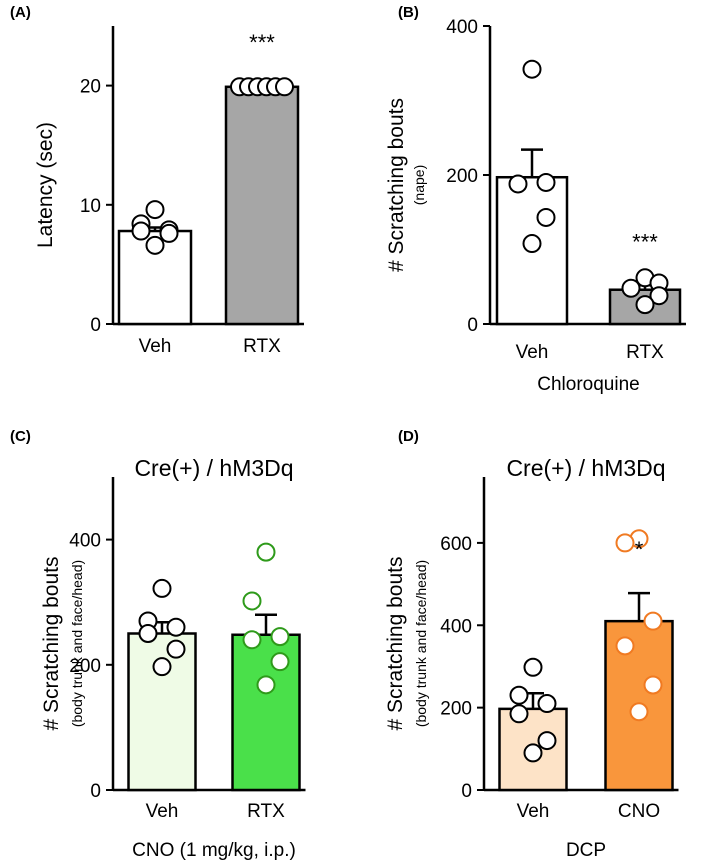 Image resolution: width=709 pixels, height=863 pixels. I want to click on bar-veh, so click(162, 712).